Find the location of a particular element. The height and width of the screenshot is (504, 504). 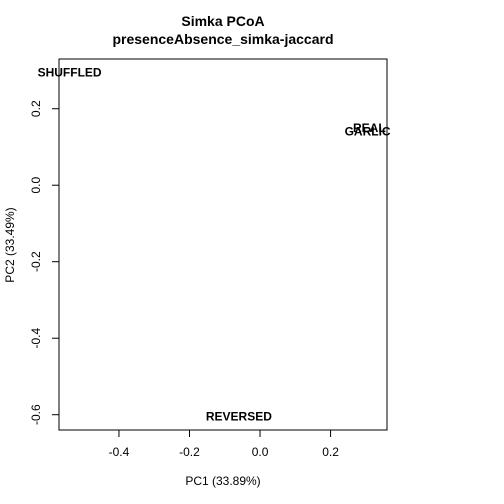

y-axis: -0.6 -0.4 -0.2 0.0 0.2 is located at coordinates (44, 262).